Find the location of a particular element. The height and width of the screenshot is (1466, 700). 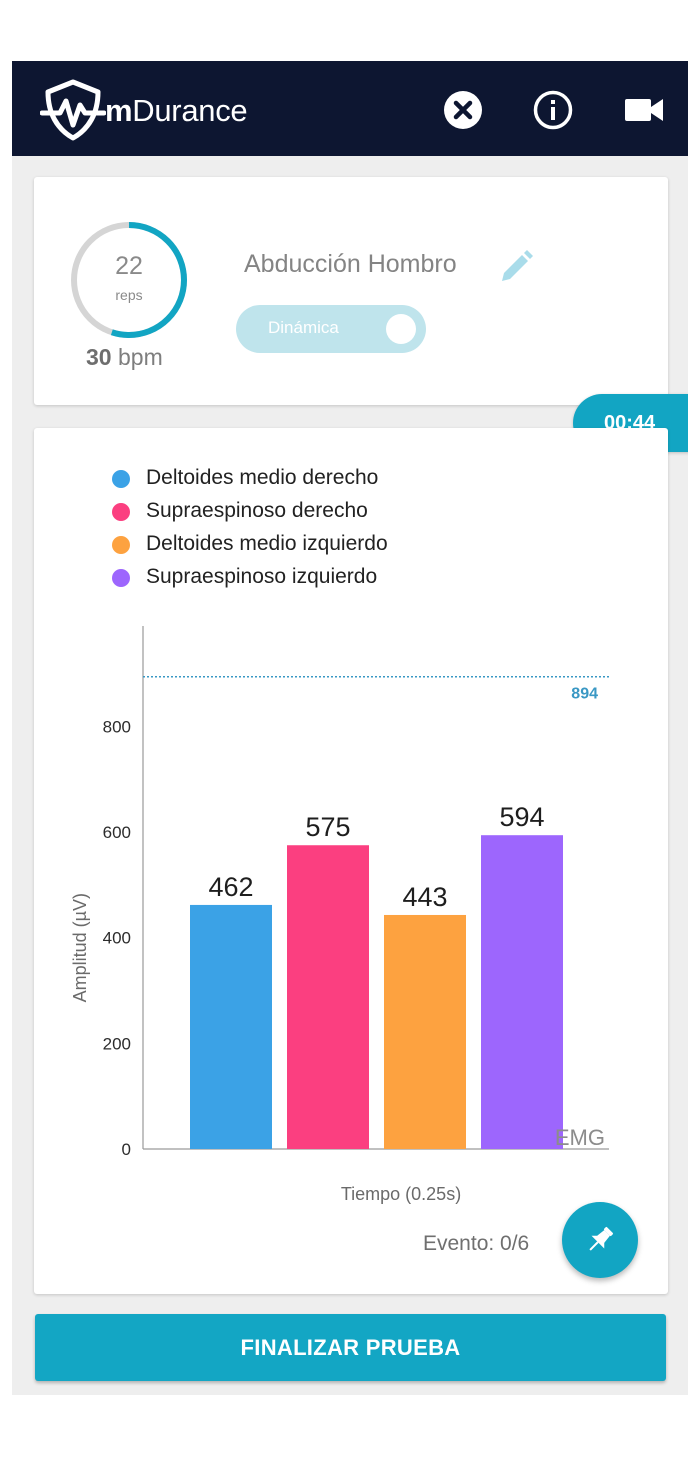

reps-label: reps is located at coordinates (129, 295).